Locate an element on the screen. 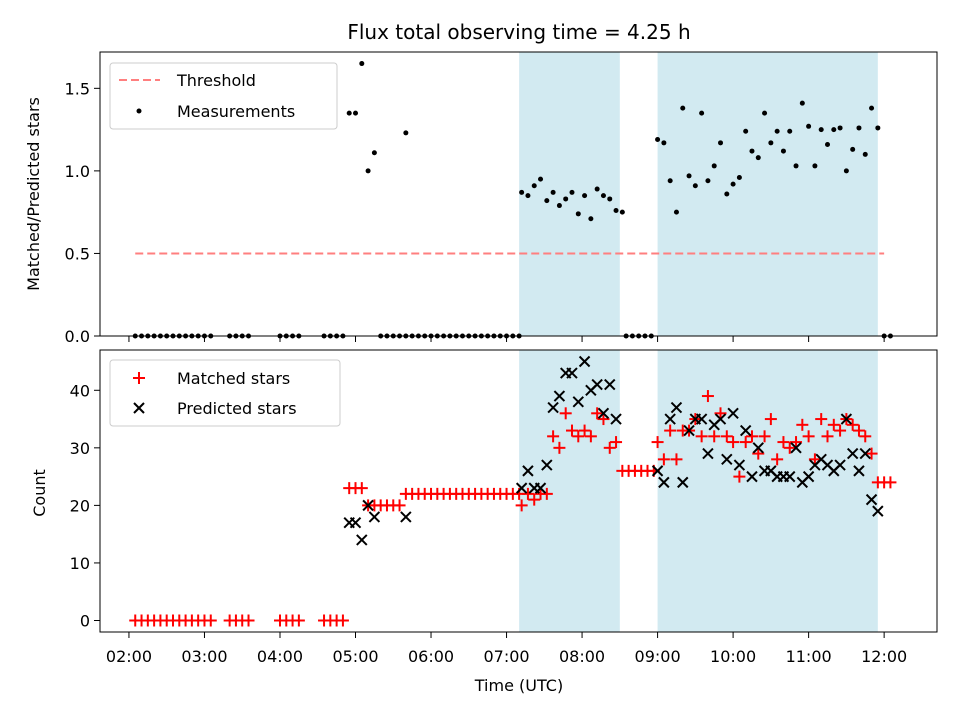 The image size is (960, 720). y-tick-label: 1.5 is located at coordinates (77, 88).